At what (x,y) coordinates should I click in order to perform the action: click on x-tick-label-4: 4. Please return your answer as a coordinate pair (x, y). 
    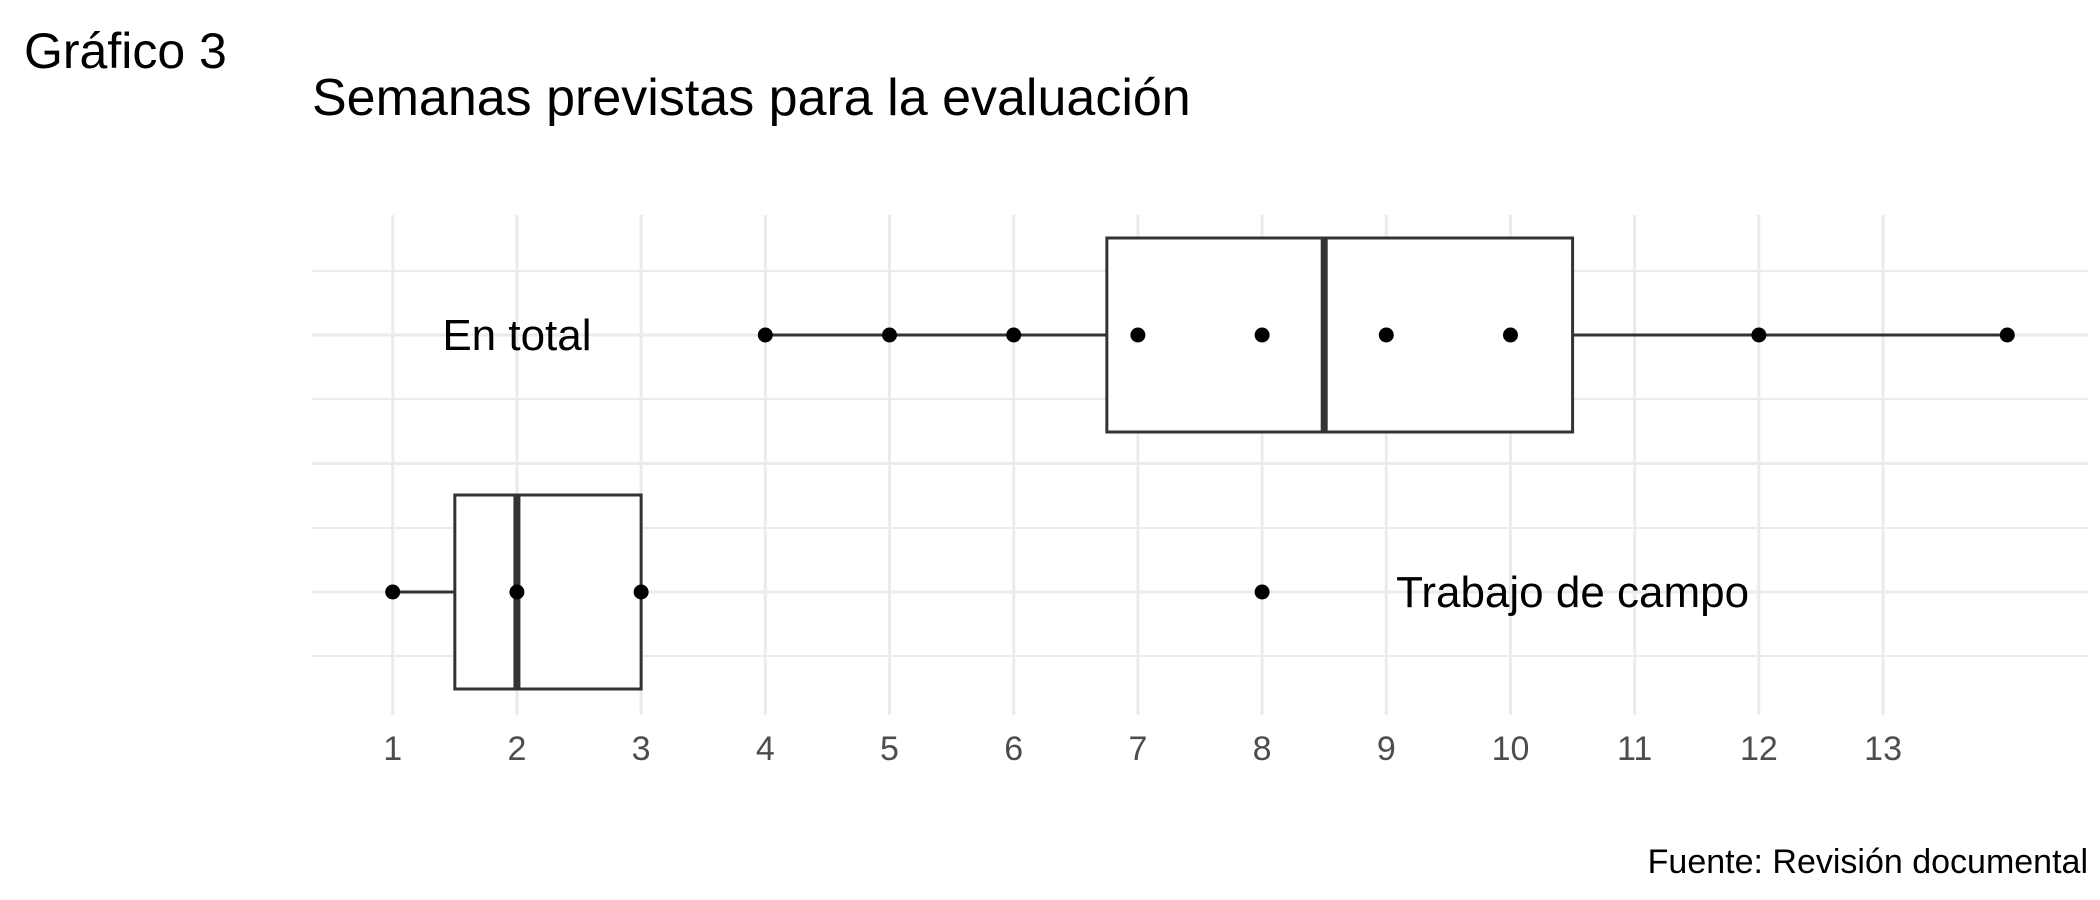
    Looking at the image, I should click on (765, 749).